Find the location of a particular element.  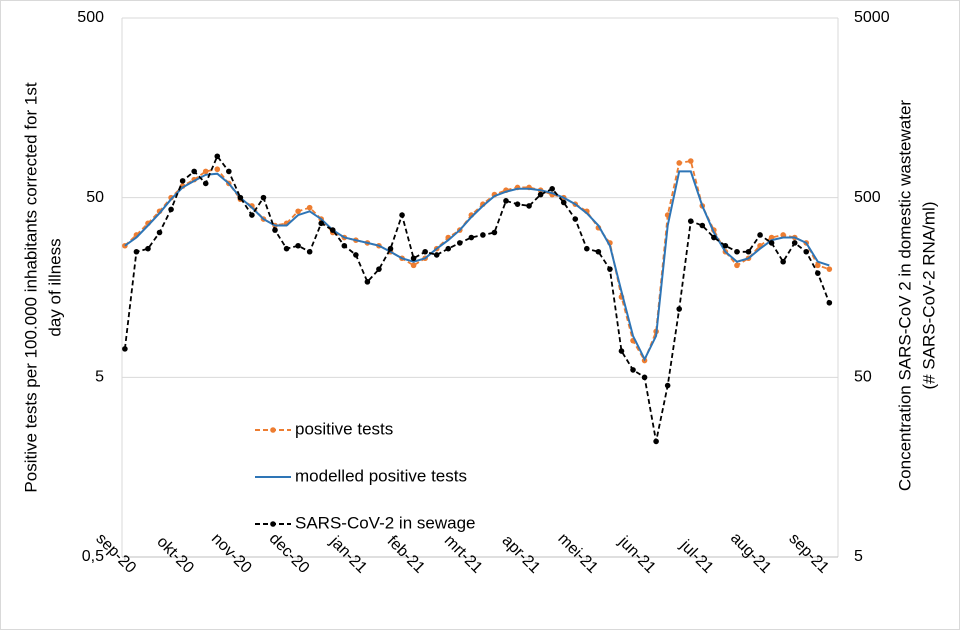

y-axis-label: day of illness is located at coordinates (54, 287).